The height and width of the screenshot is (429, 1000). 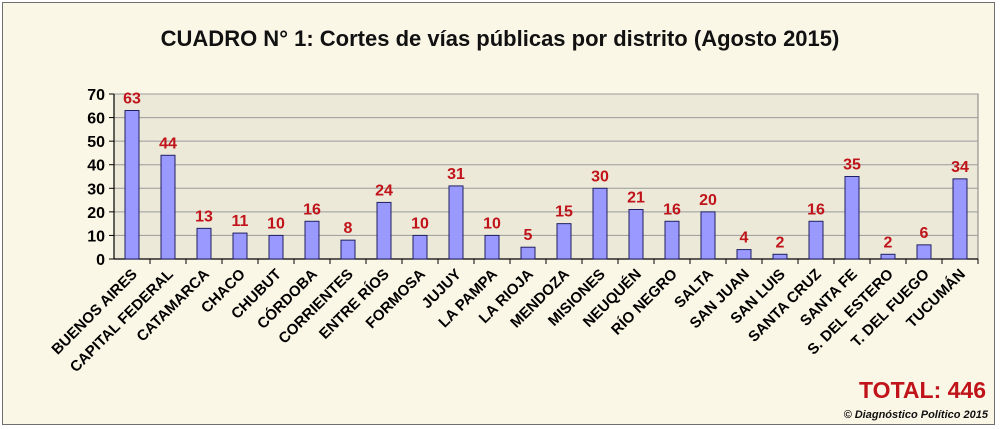 What do you see at coordinates (312, 240) in the screenshot?
I see `bar-córdoba` at bounding box center [312, 240].